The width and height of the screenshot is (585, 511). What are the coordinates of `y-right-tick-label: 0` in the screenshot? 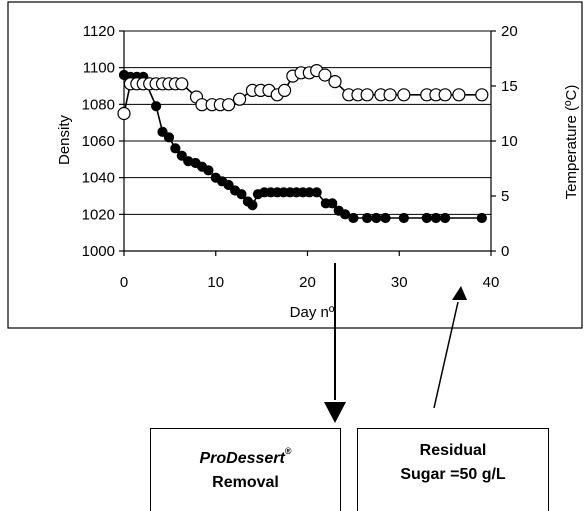 It's located at (505, 251).